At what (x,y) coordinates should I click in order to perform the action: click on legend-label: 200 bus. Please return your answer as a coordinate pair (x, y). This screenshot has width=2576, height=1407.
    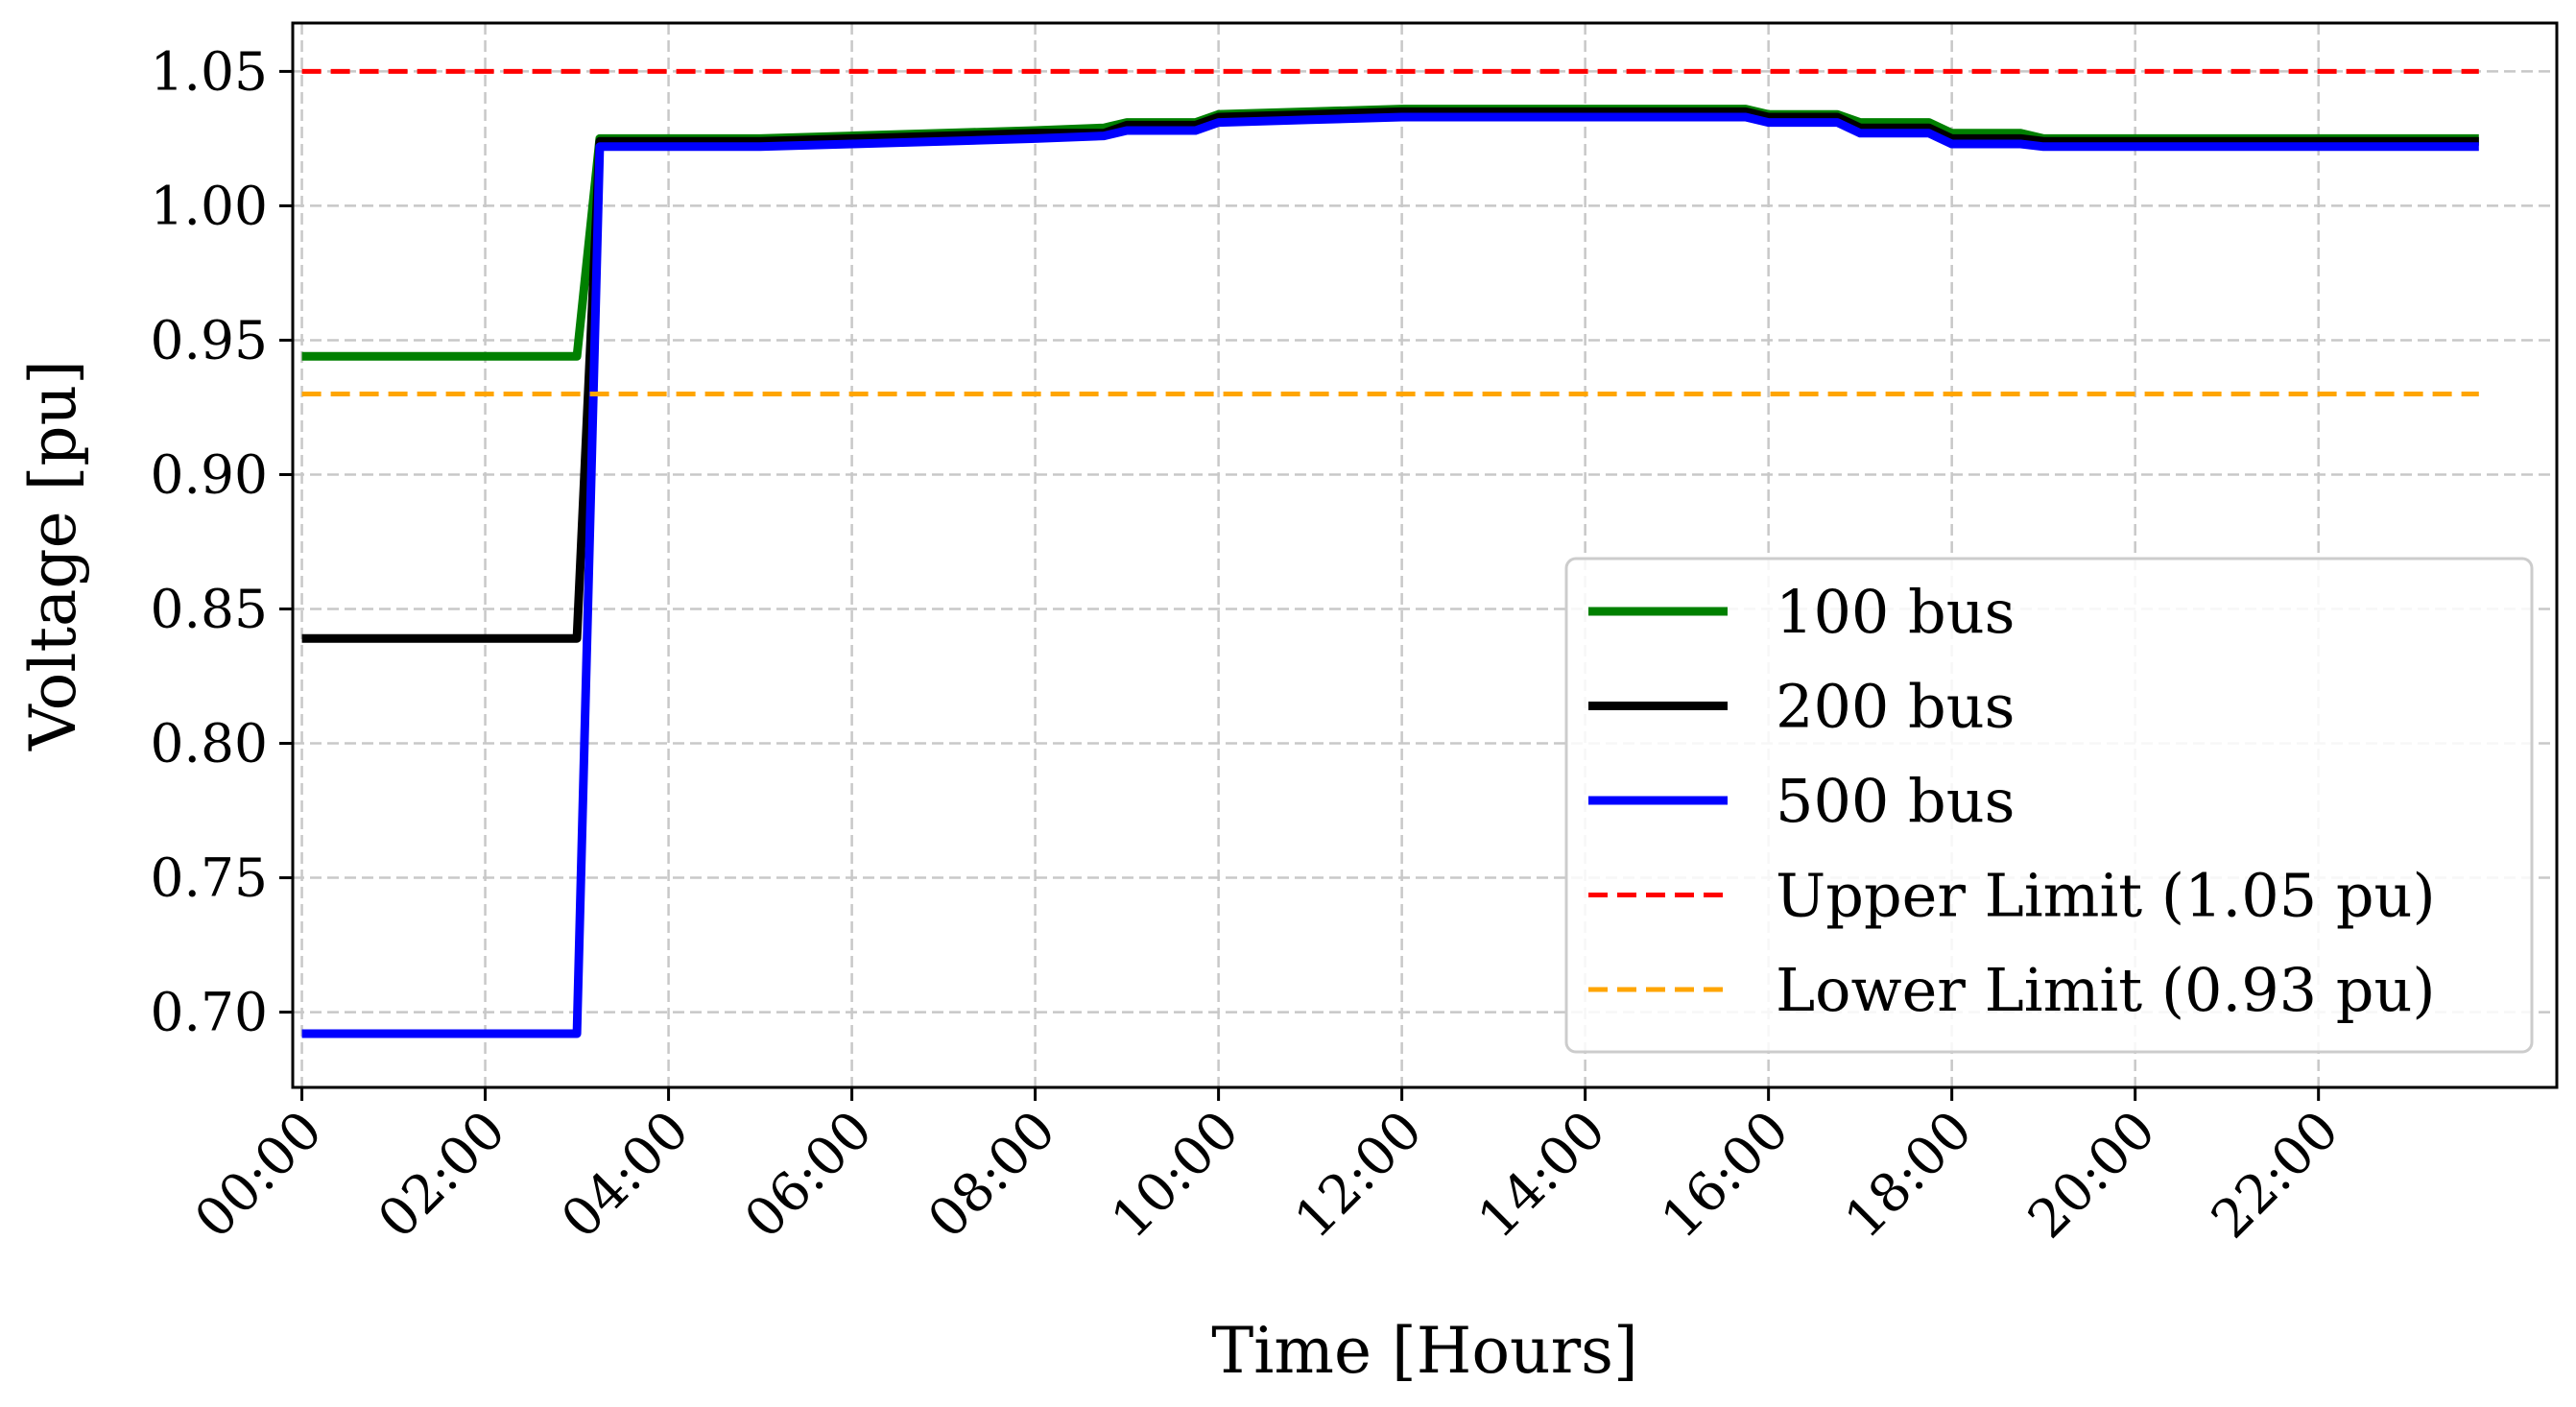
    Looking at the image, I should click on (1895, 707).